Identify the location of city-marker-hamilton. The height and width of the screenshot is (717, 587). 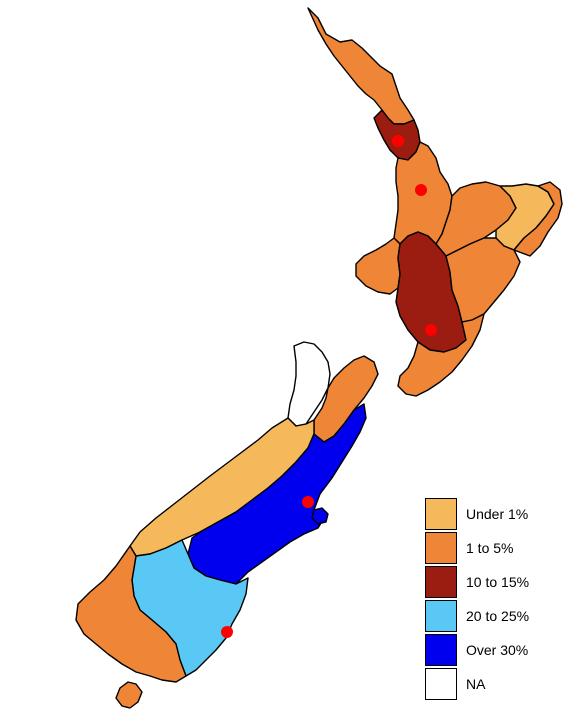
(421, 190).